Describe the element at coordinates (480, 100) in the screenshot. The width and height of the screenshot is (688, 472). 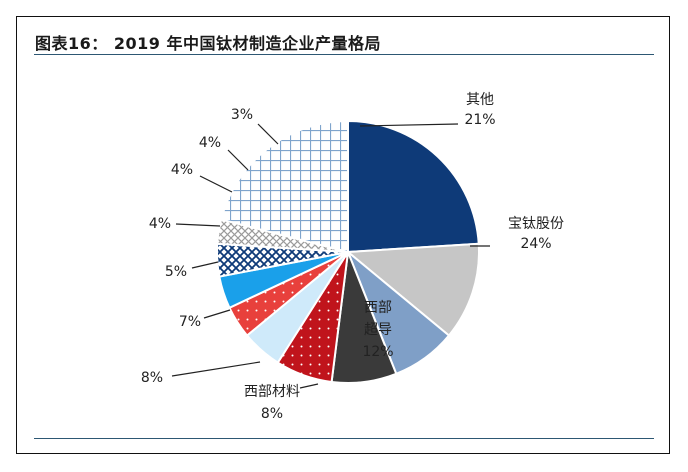
I see `slice-name-10: 其他` at that location.